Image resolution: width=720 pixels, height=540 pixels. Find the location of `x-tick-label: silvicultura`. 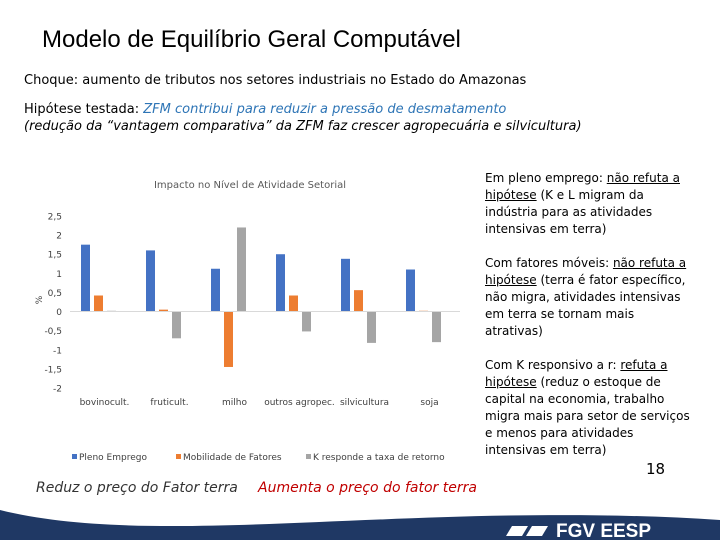

x-tick-label: silvicultura is located at coordinates (364, 403).